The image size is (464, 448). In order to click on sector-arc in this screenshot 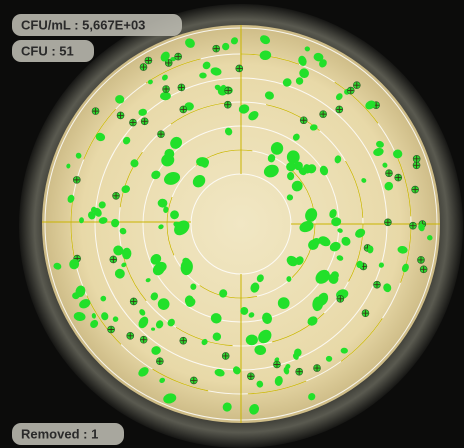, I will do `click(241, 224)`.